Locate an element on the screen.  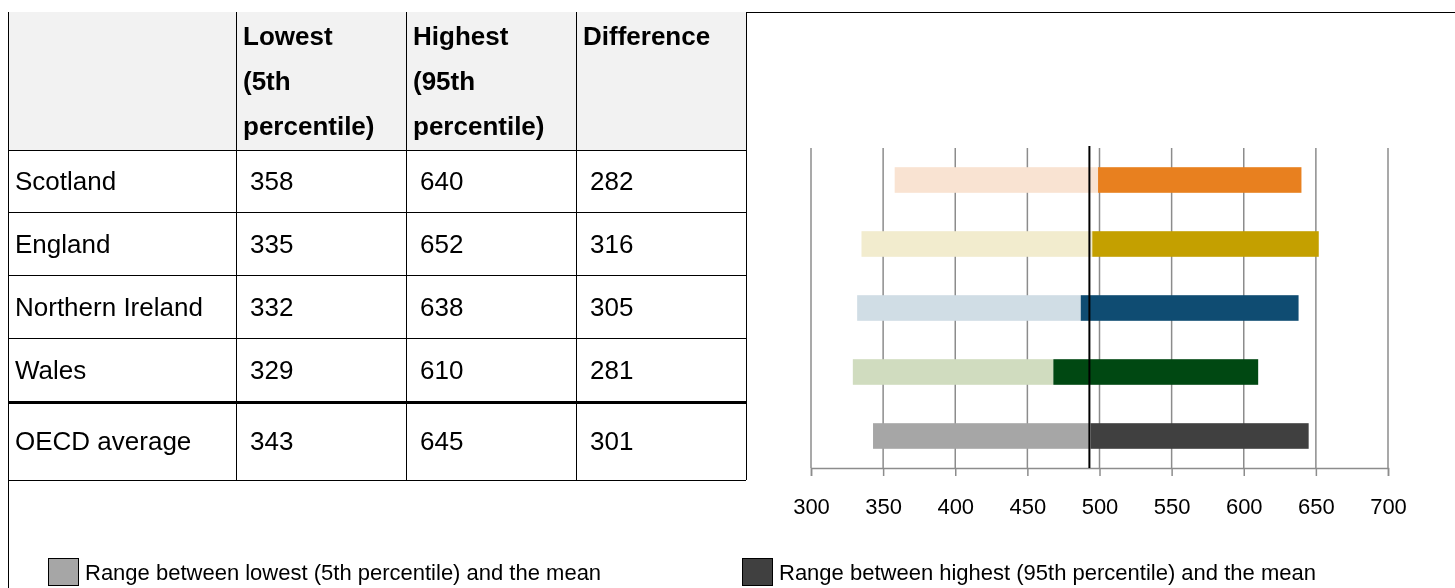
category-label: OECD average is located at coordinates (103, 441).